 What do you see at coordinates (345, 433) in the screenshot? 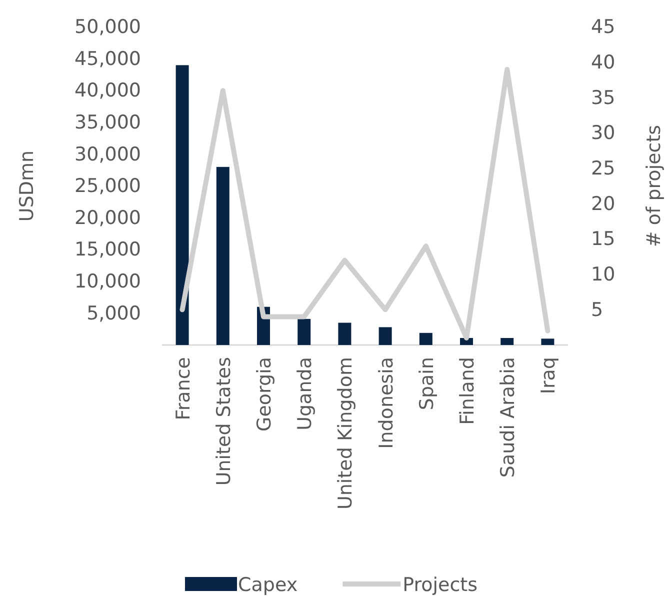
I see `x-tick-label: United Kingdom` at bounding box center [345, 433].